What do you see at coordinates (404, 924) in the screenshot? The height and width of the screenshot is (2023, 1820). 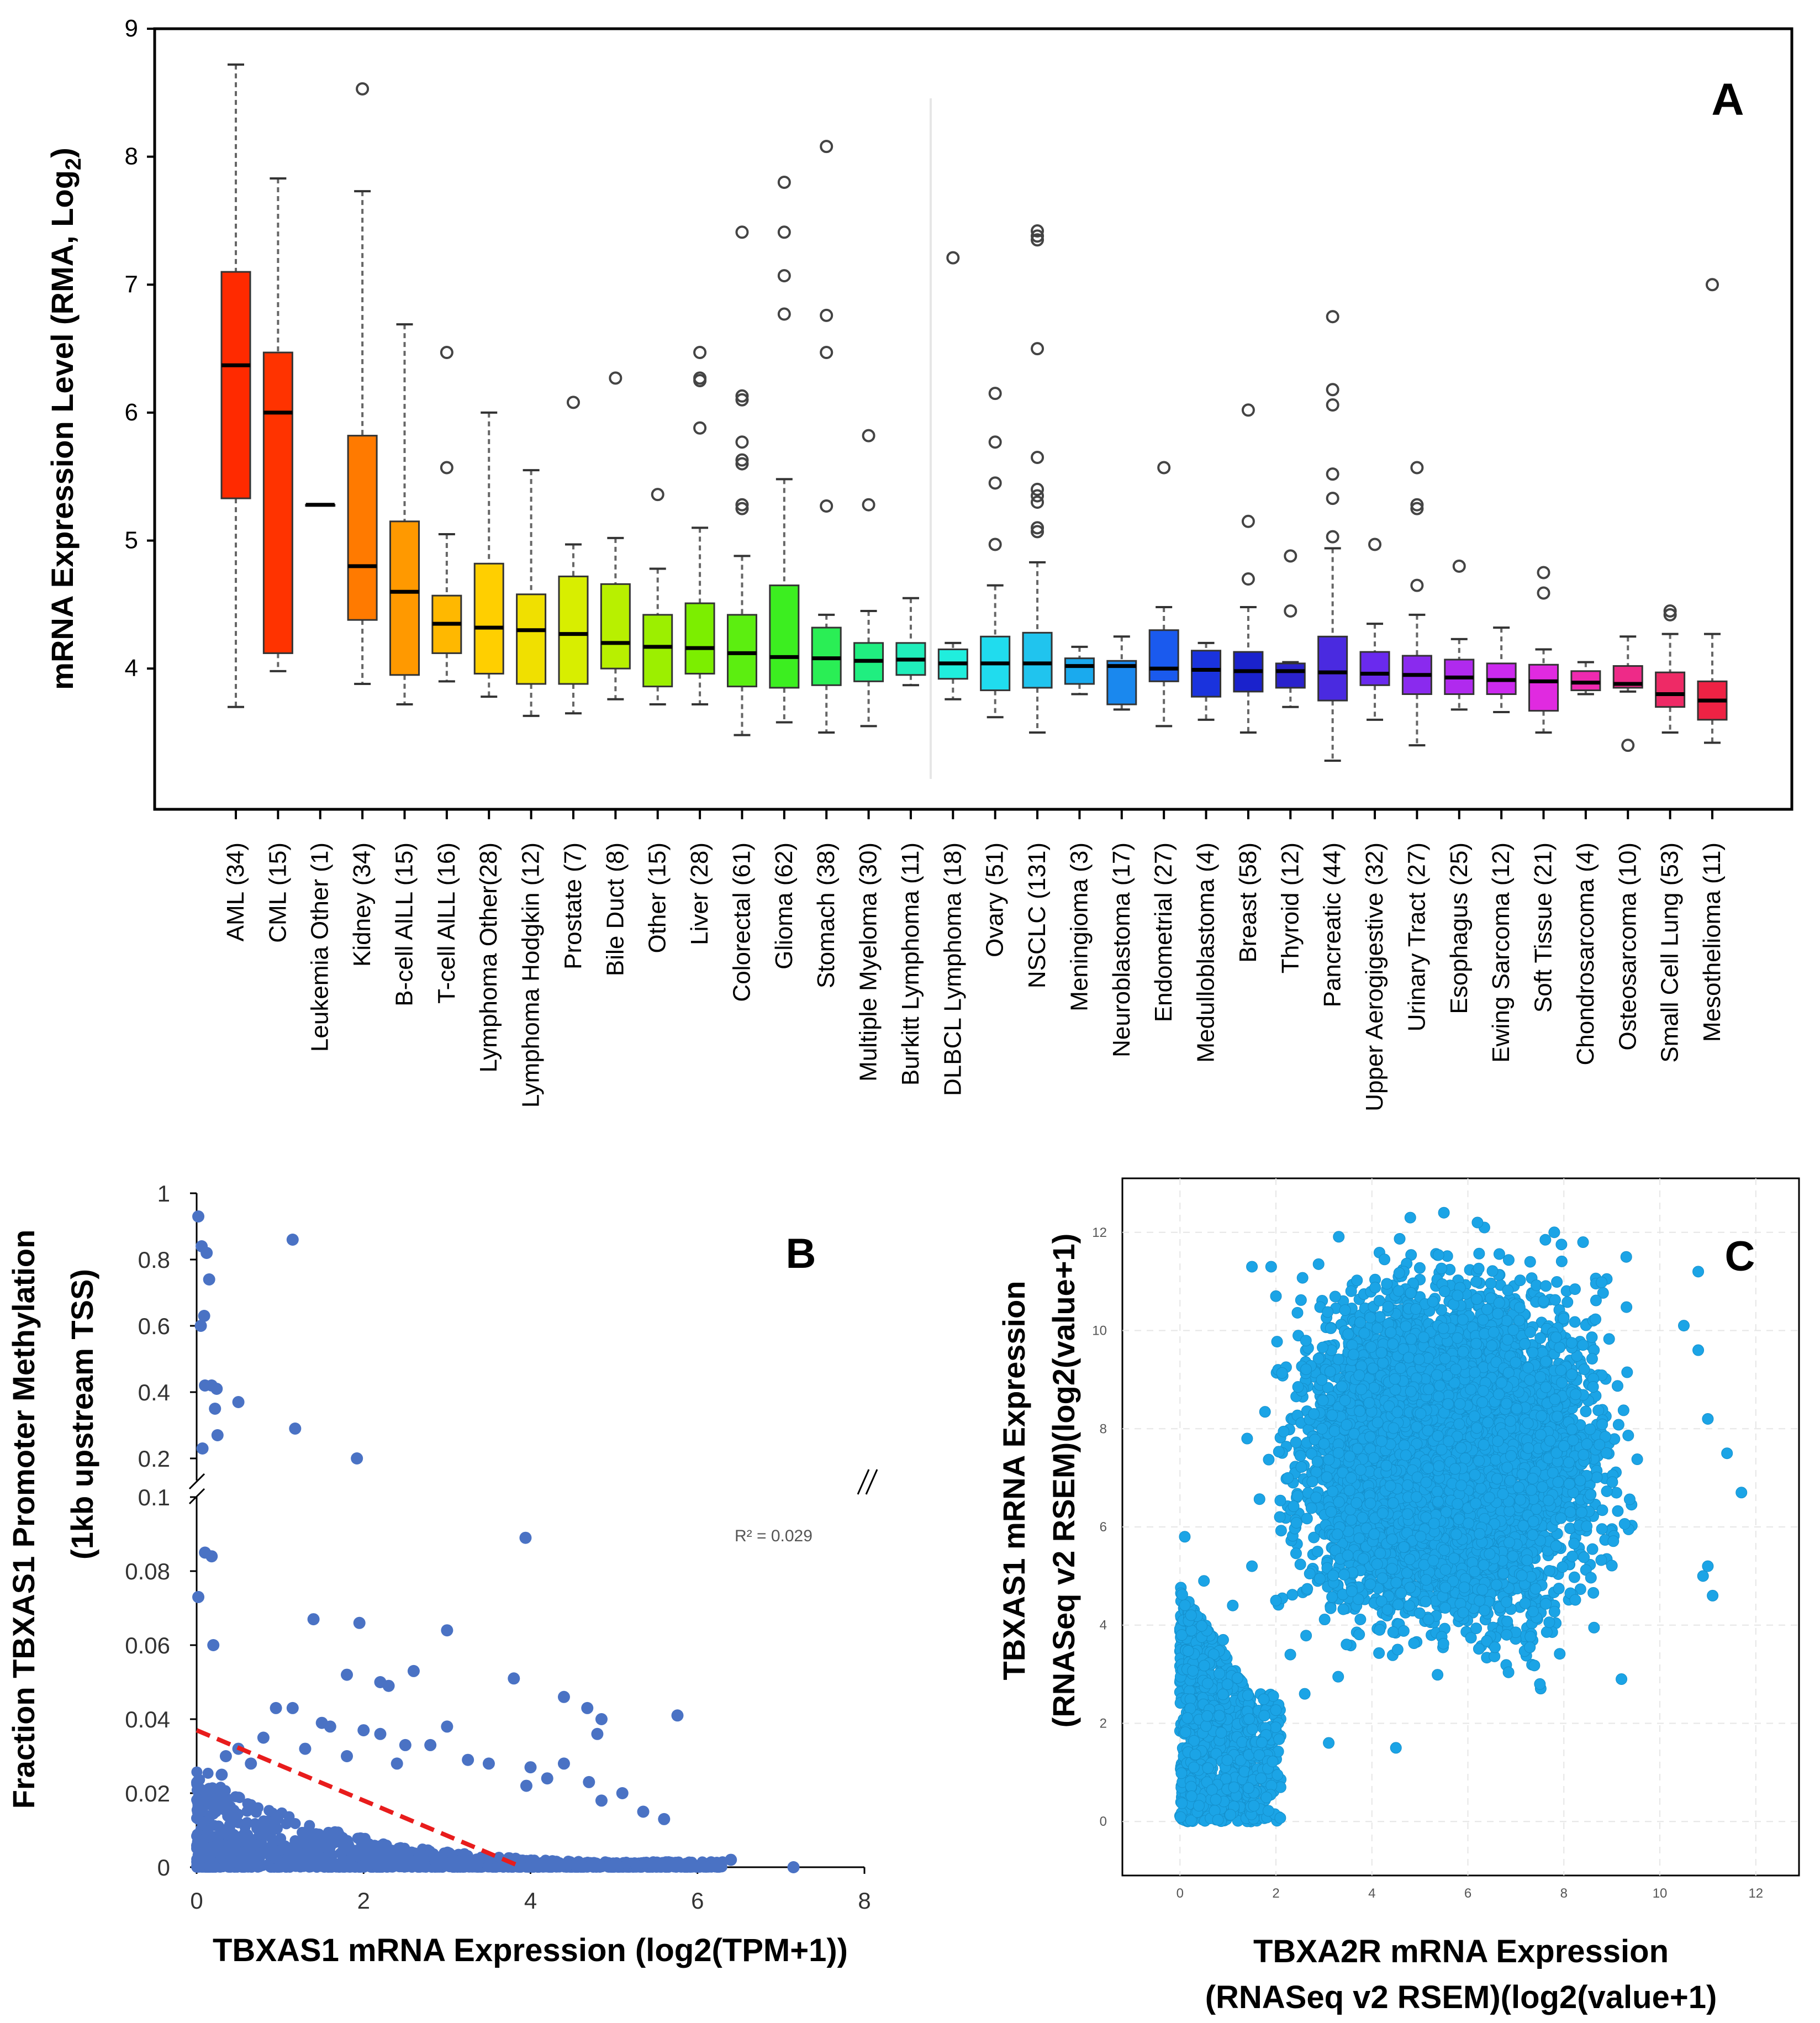 I see `a-x-tick-label: B-cell AlLL (15)` at bounding box center [404, 924].